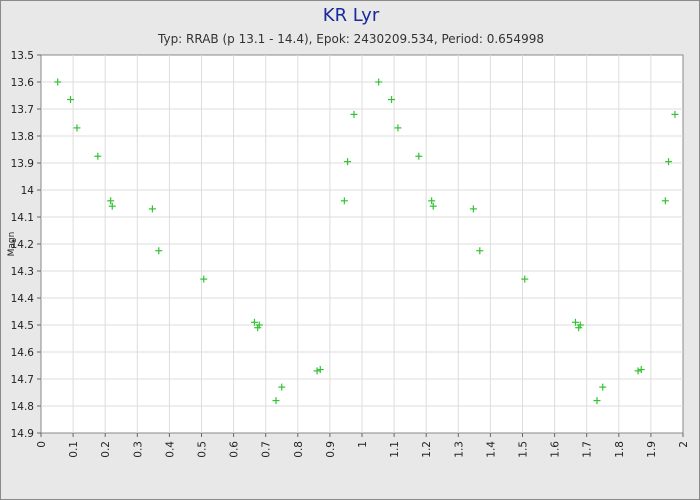  Describe the element at coordinates (74, 449) in the screenshot. I see `x-tick-label: 0.1` at that location.